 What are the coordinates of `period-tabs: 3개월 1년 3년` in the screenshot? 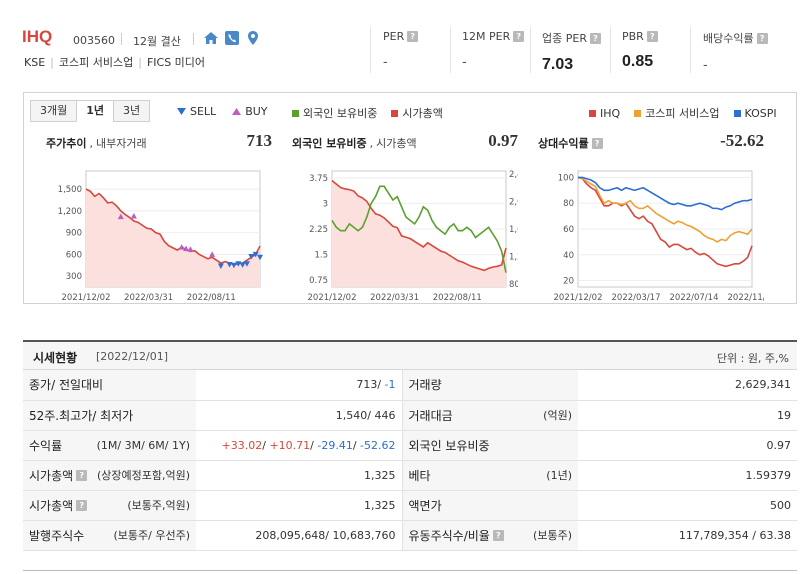 It's located at (90, 111).